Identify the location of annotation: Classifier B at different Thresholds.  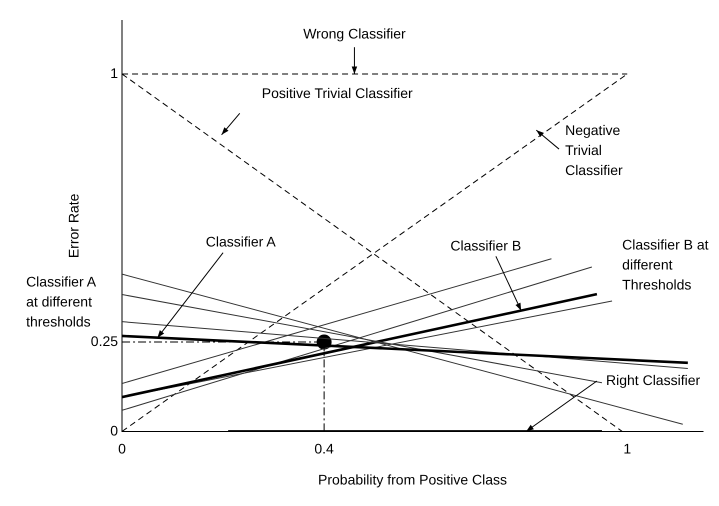
(665, 264).